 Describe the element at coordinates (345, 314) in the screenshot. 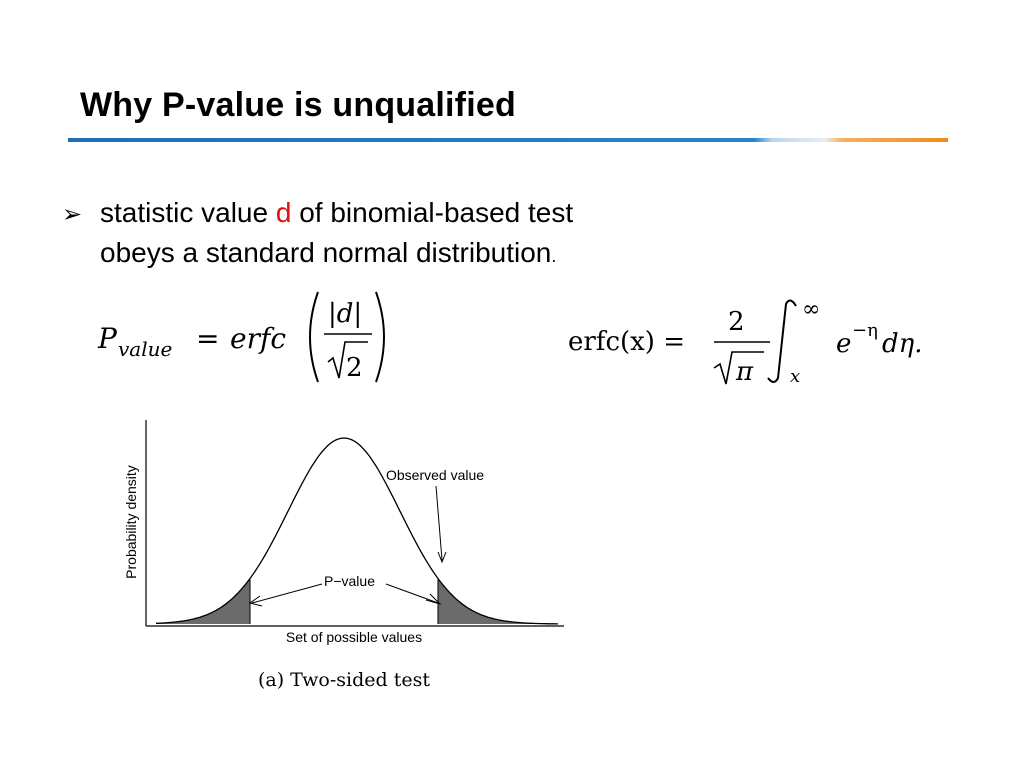

I see `formula-numerator: |d|` at that location.